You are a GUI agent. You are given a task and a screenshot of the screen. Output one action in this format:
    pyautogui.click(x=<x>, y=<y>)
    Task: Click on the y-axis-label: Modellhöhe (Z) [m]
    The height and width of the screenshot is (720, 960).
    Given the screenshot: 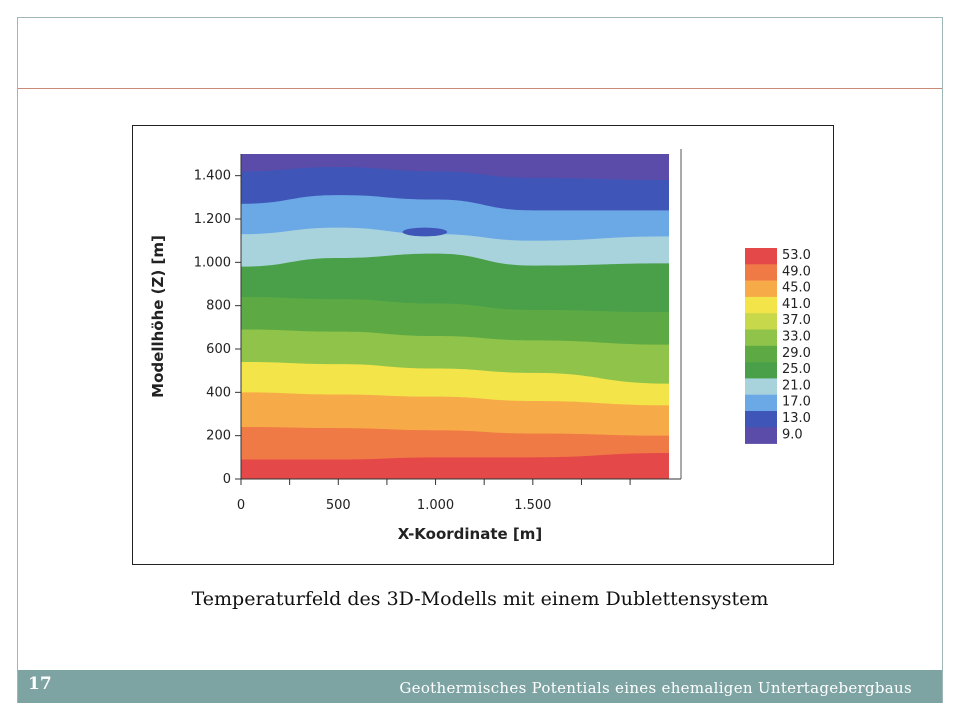 What is the action you would take?
    pyautogui.click(x=158, y=316)
    